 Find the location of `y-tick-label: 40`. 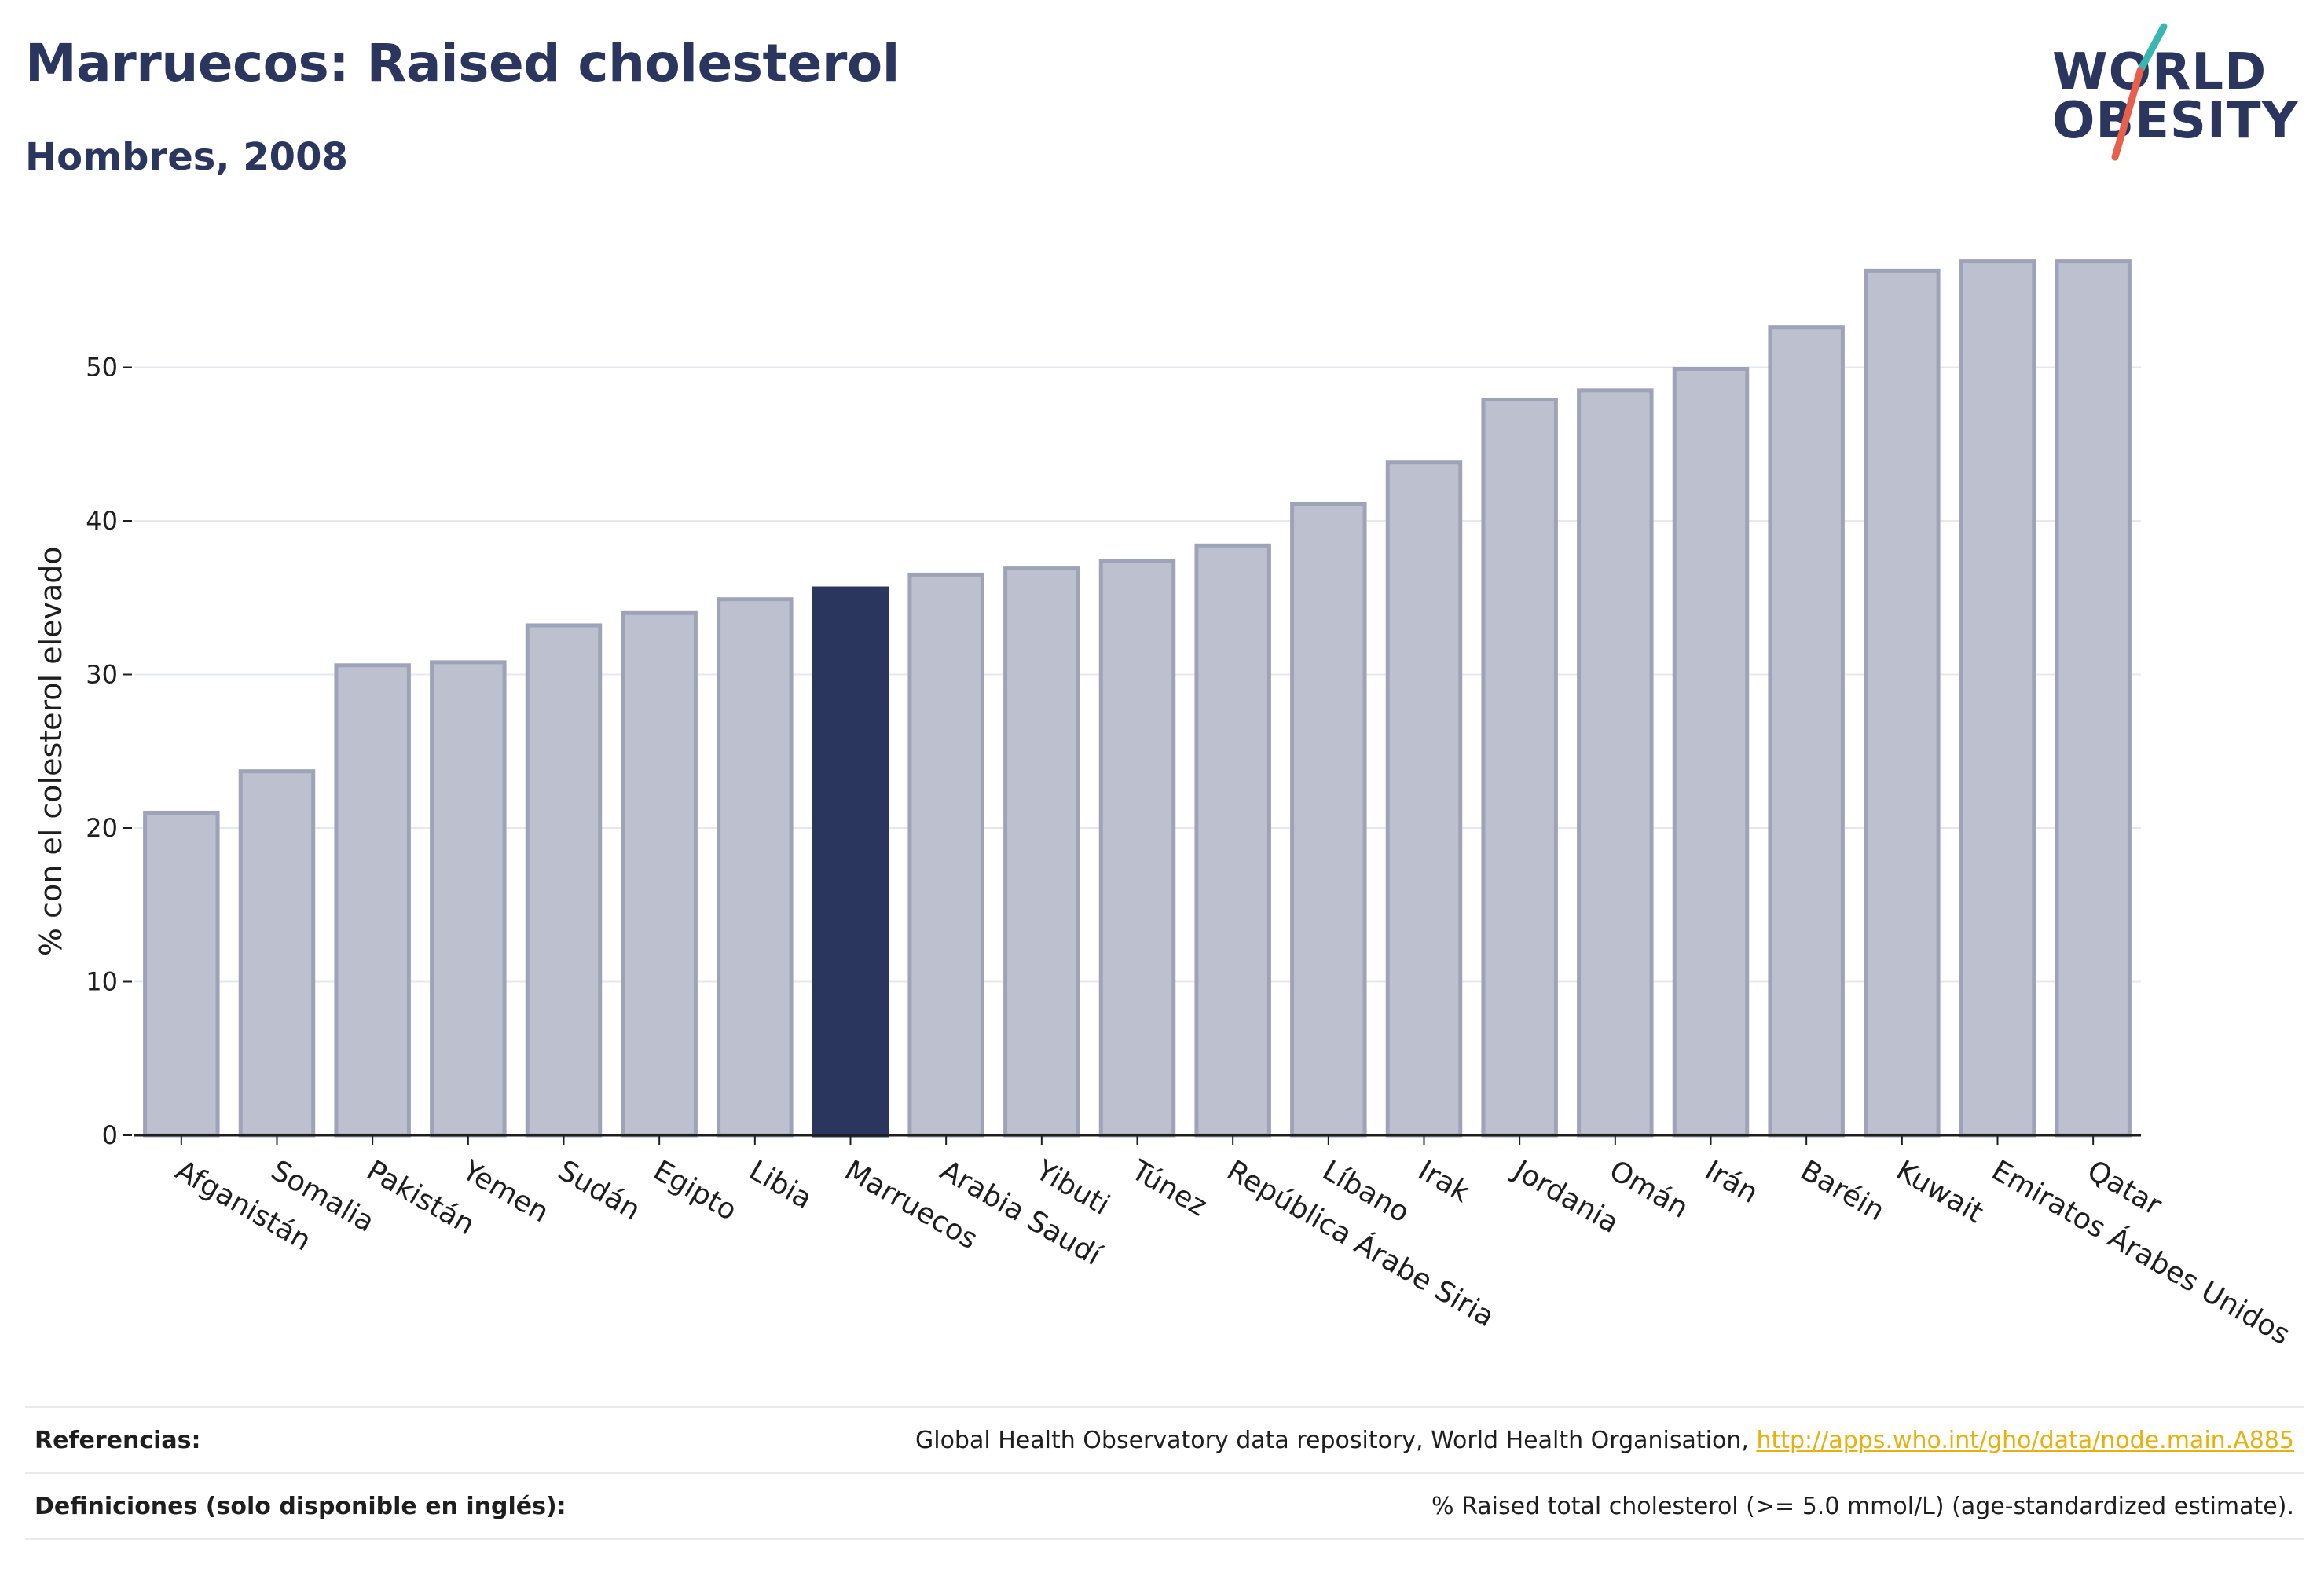

y-tick-label: 40 is located at coordinates (102, 521).